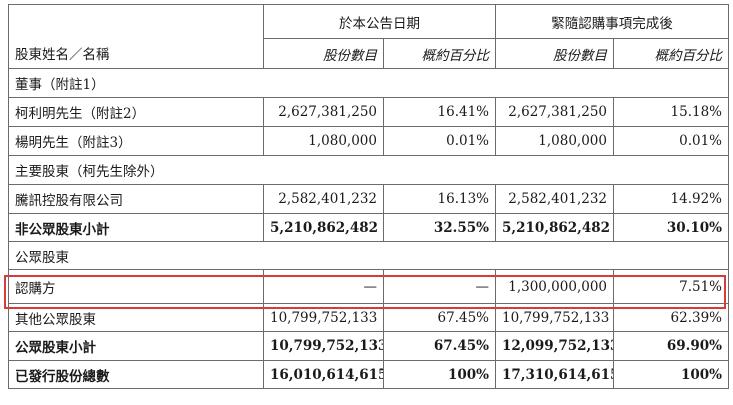 The height and width of the screenshot is (405, 733). I want to click on header-row-columns: 股東姓名／名稱 股份數目 概約百分比 股份數目 概約百分比, so click(368, 53).